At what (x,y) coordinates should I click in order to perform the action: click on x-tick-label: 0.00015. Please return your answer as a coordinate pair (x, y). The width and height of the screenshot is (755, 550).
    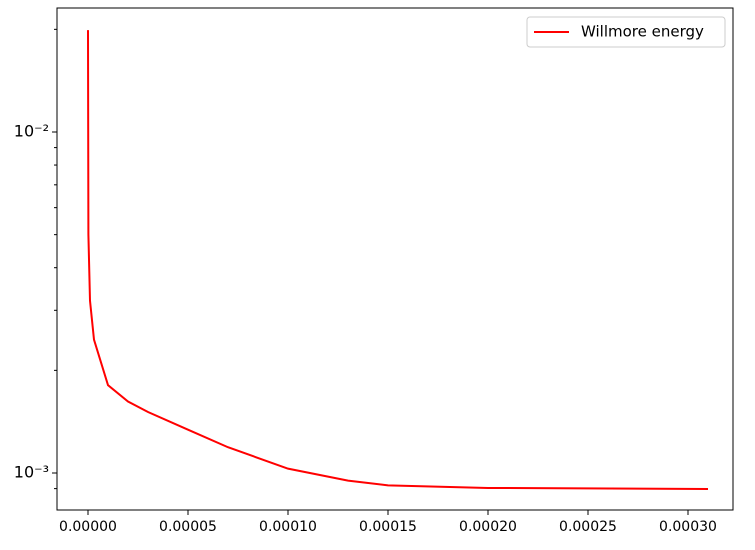
    Looking at the image, I should click on (388, 527).